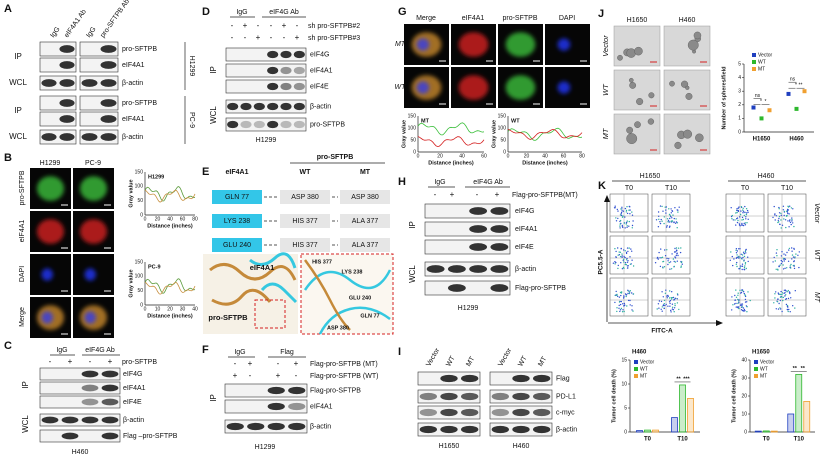 Image resolution: width=825 pixels, height=459 pixels. I want to click on panel-label: K, so click(602, 186).